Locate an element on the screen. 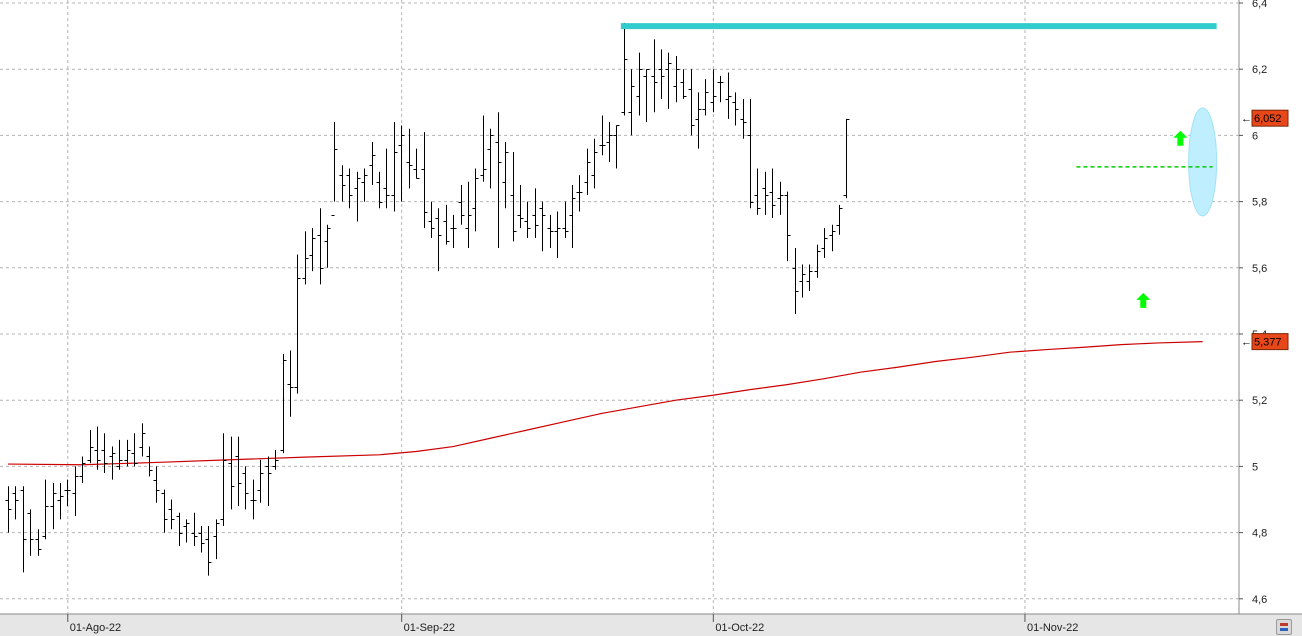 This screenshot has width=1302, height=636. x-tick-label: 01-Sep-22 is located at coordinates (429, 628).